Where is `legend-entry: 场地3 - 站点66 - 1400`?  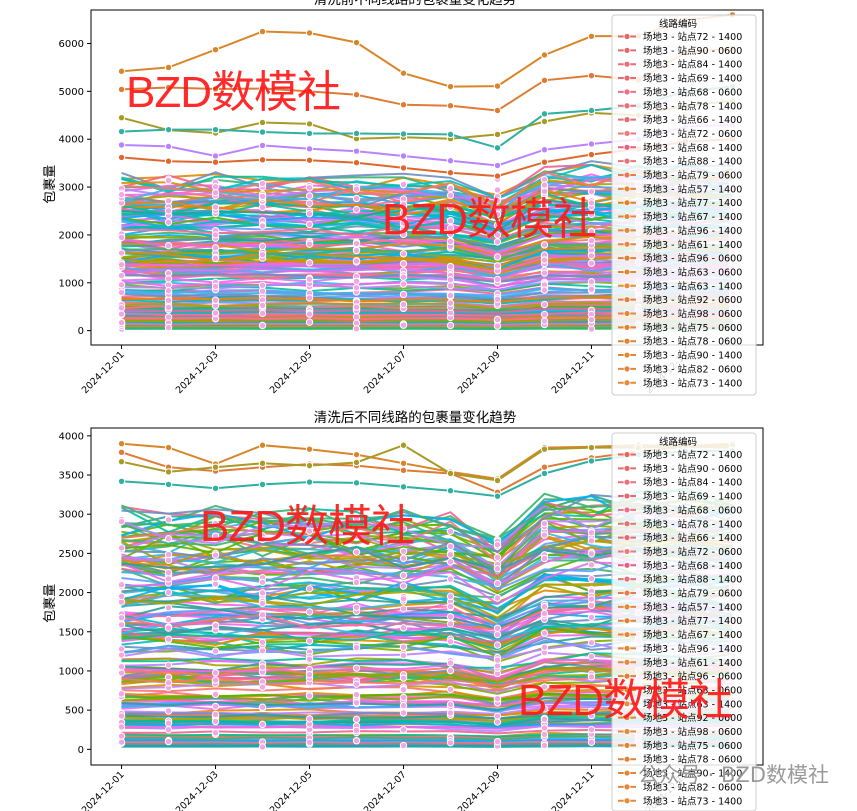 legend-entry: 场地3 - 站点66 - 1400 is located at coordinates (692, 120).